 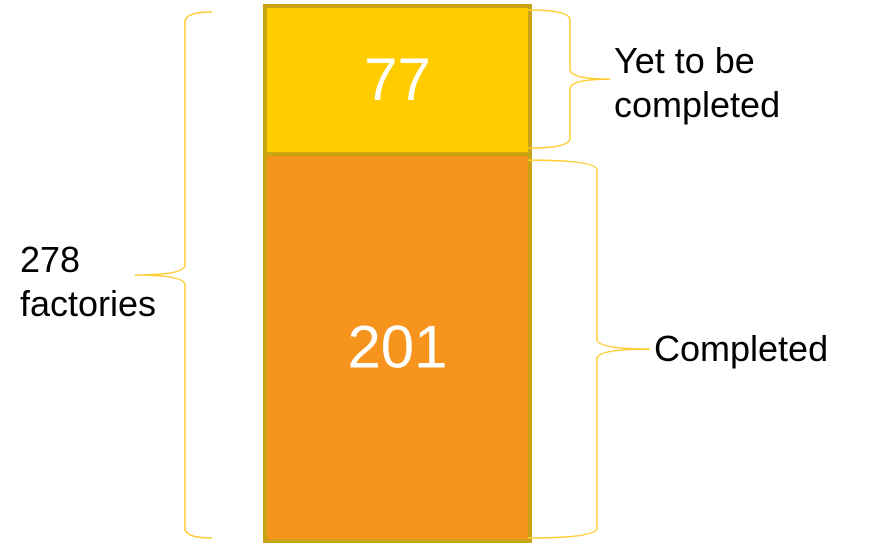 I want to click on bar-segment, so click(x=397, y=80).